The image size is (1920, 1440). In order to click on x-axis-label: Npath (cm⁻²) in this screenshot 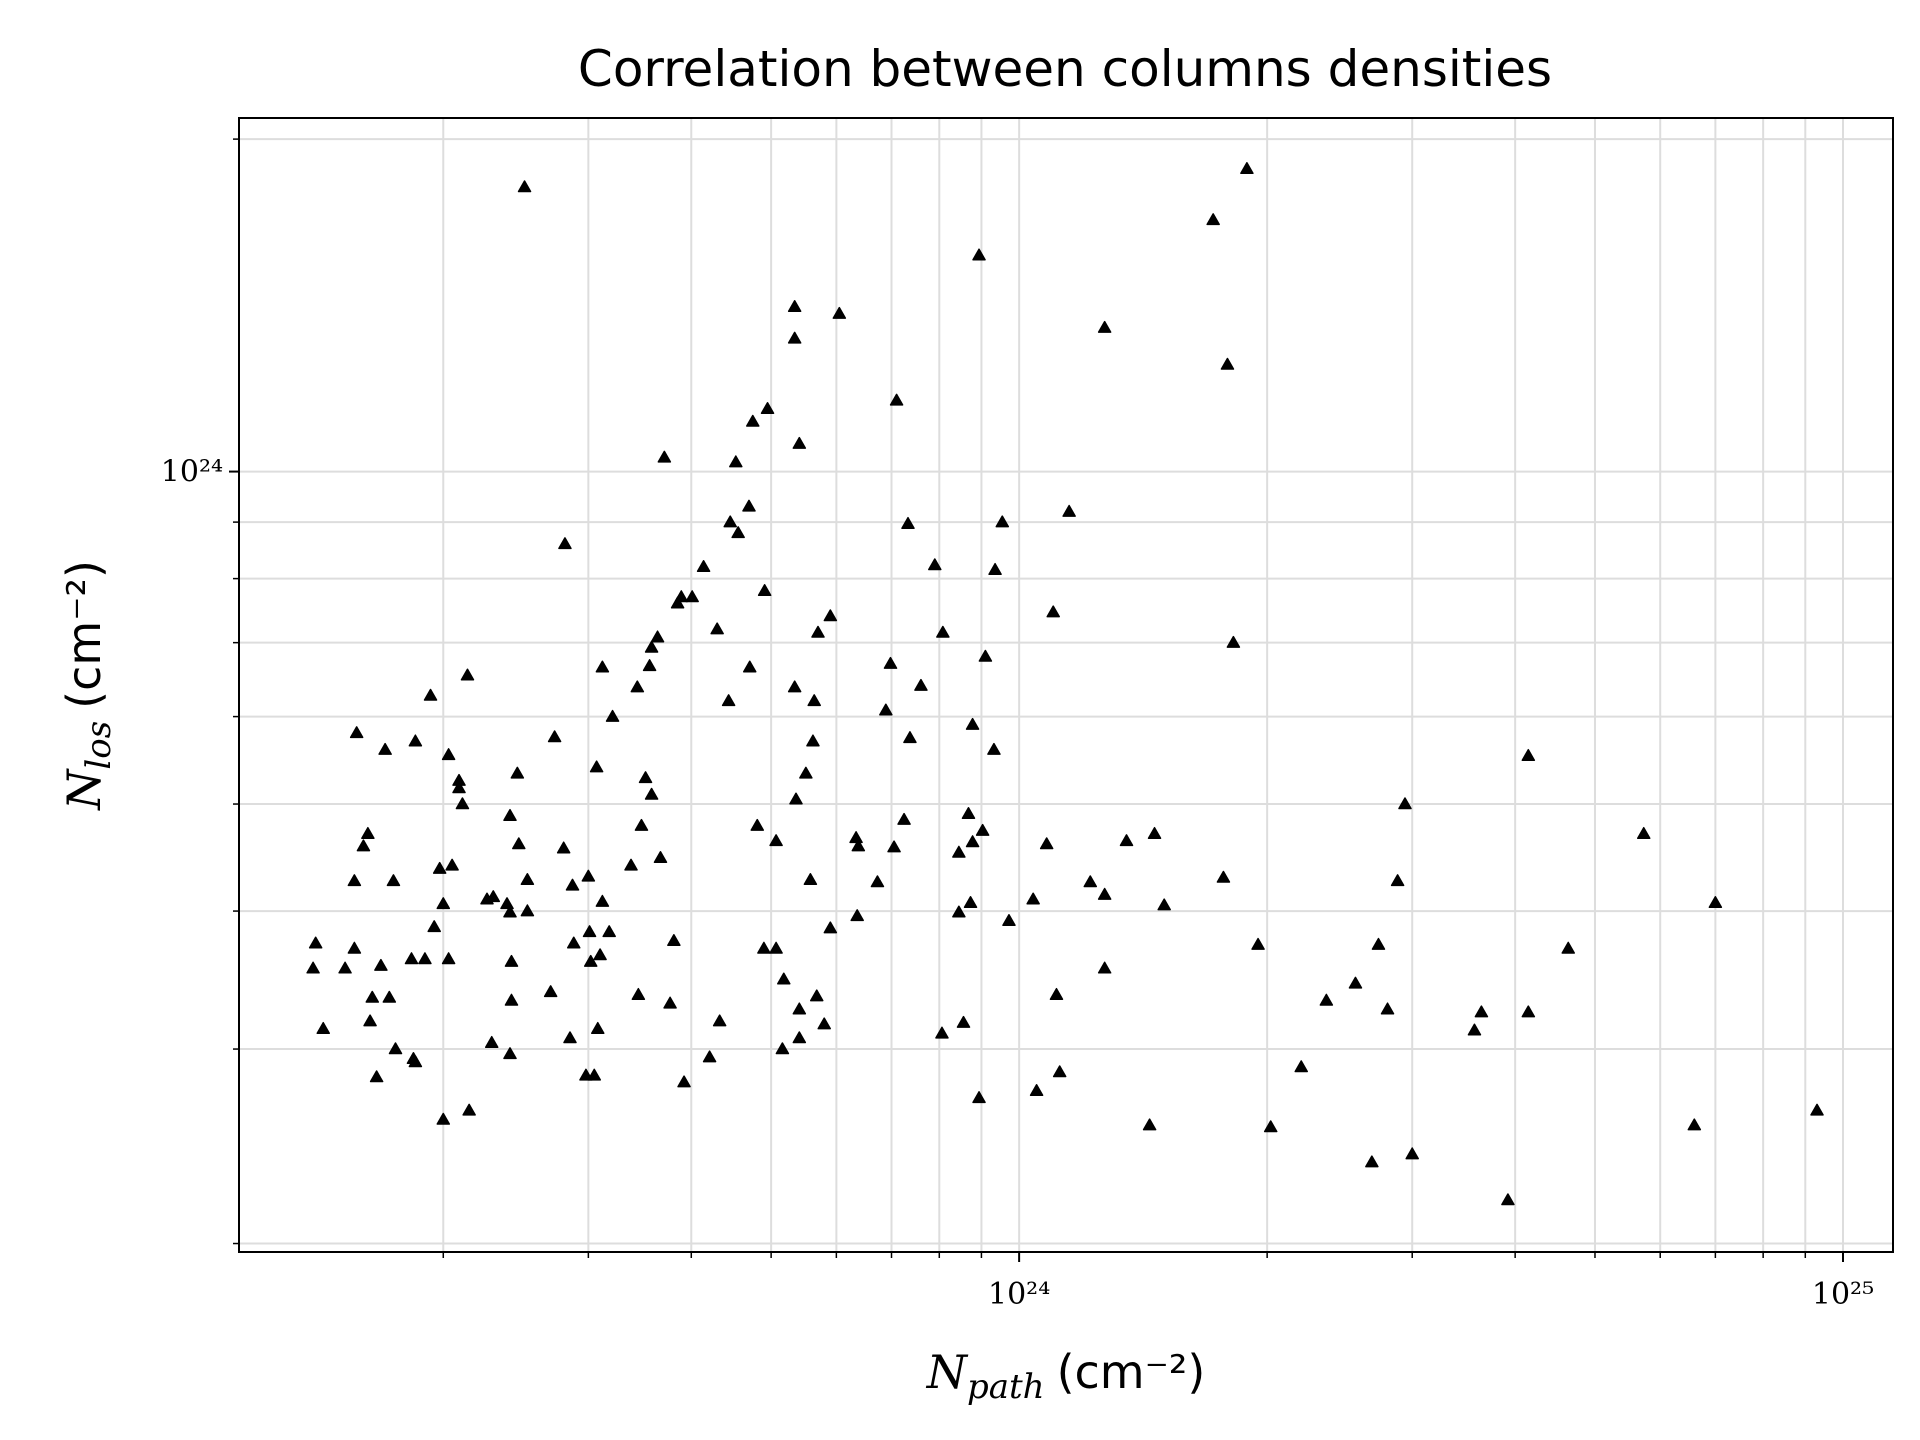, I will do `click(1066, 1376)`.